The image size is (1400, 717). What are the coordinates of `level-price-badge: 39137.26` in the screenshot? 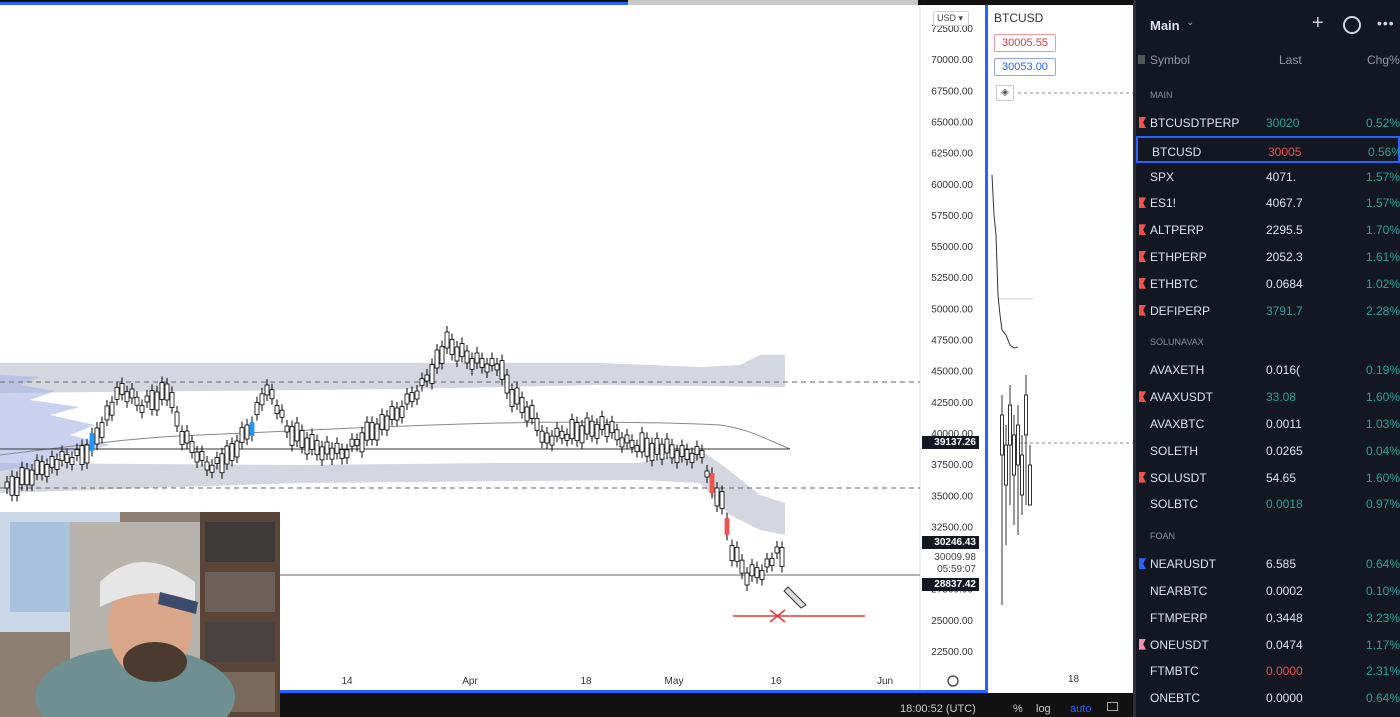 It's located at (950, 442).